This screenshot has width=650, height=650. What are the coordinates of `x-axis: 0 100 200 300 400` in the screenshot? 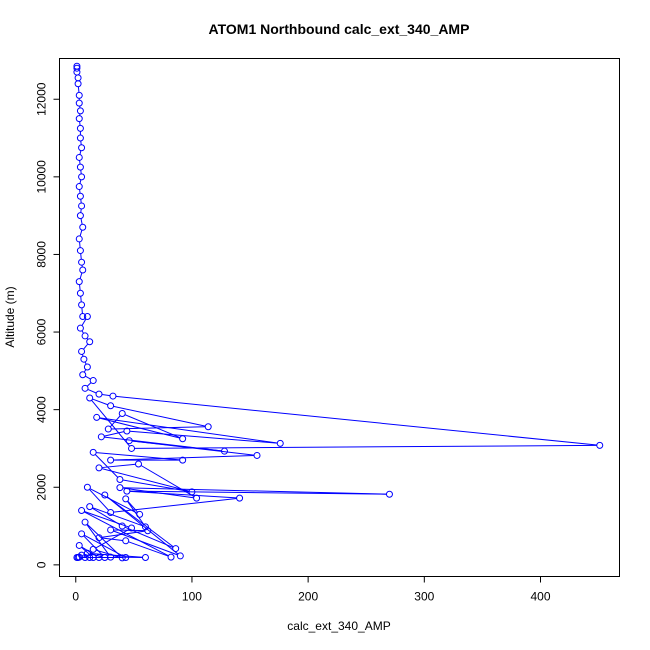 It's located at (311, 590).